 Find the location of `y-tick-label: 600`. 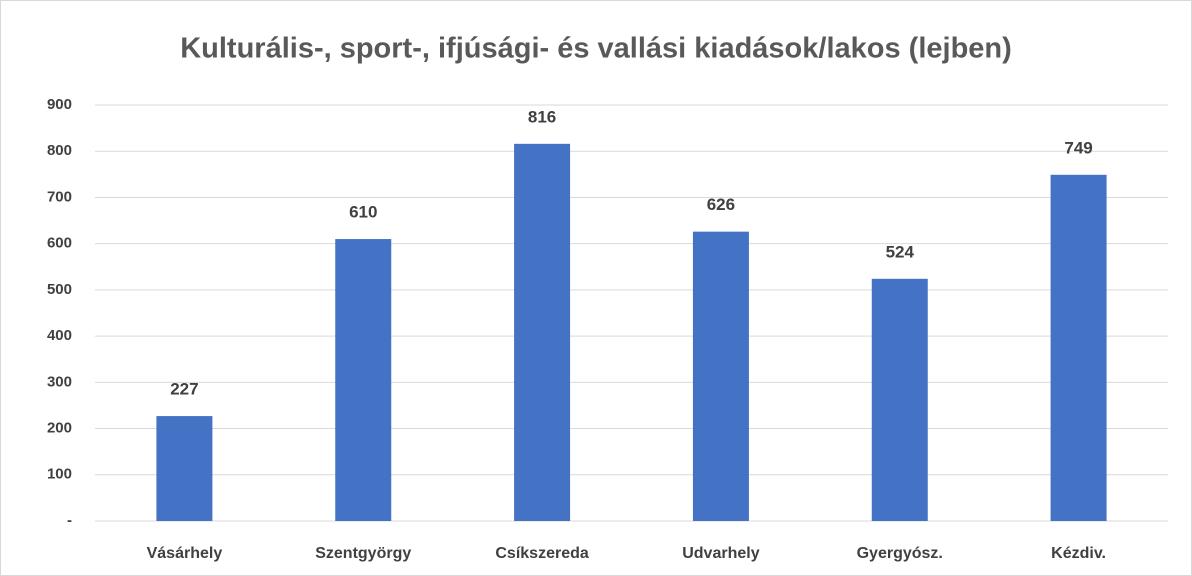

y-tick-label: 600 is located at coordinates (59, 243).